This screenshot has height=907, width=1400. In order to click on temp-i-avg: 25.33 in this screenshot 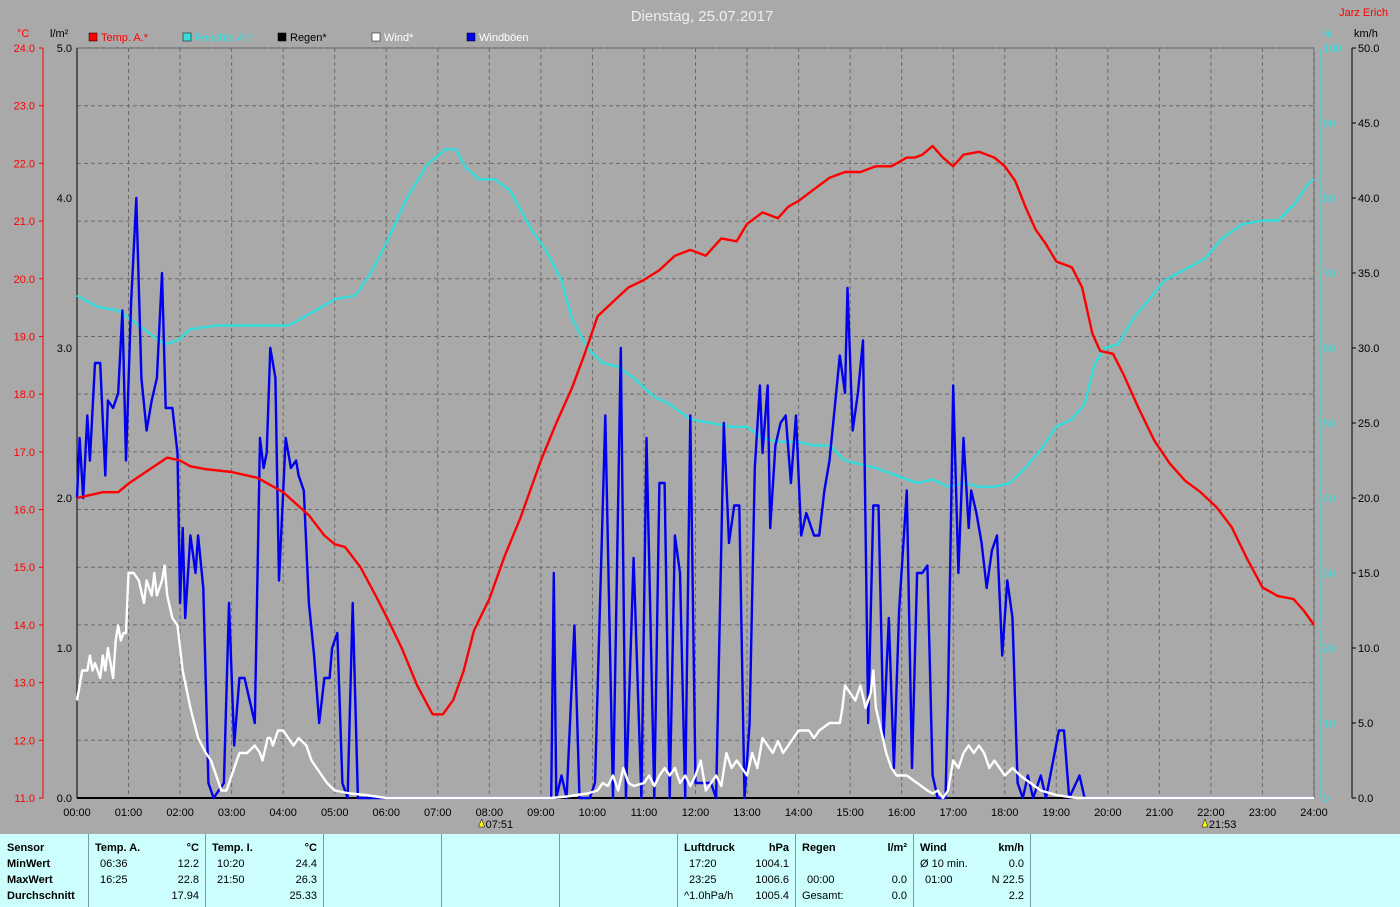, I will do `click(303, 896)`.